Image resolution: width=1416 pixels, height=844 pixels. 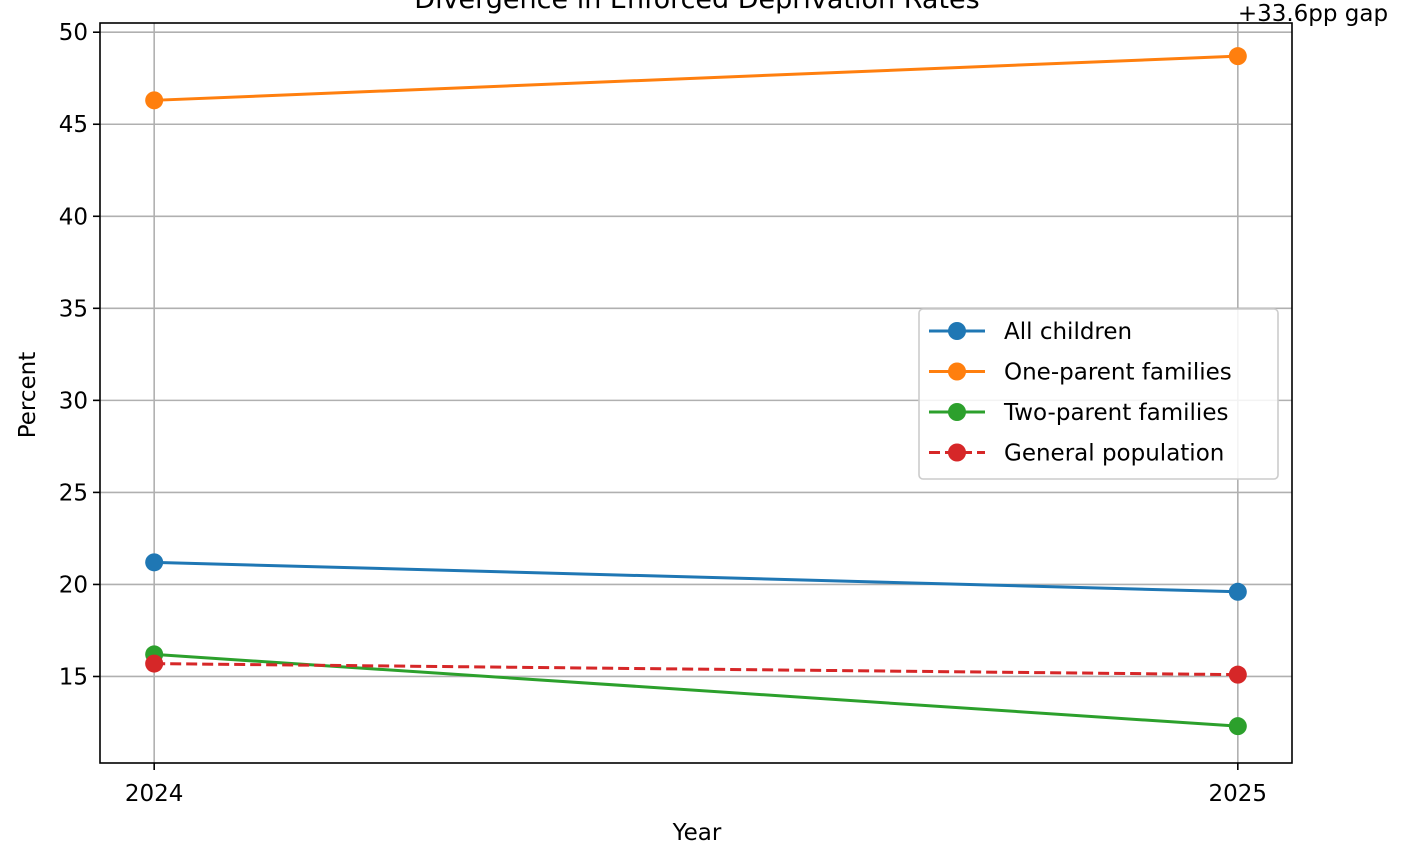 I want to click on y-tick-label: 30, so click(x=73, y=401).